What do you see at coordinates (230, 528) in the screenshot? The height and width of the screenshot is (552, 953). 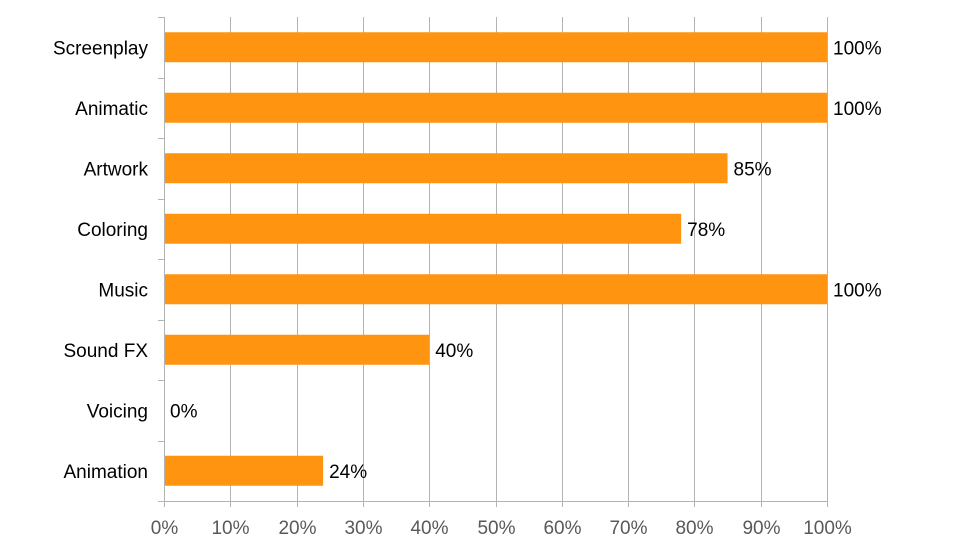 I see `x-tick-label: 10%` at bounding box center [230, 528].